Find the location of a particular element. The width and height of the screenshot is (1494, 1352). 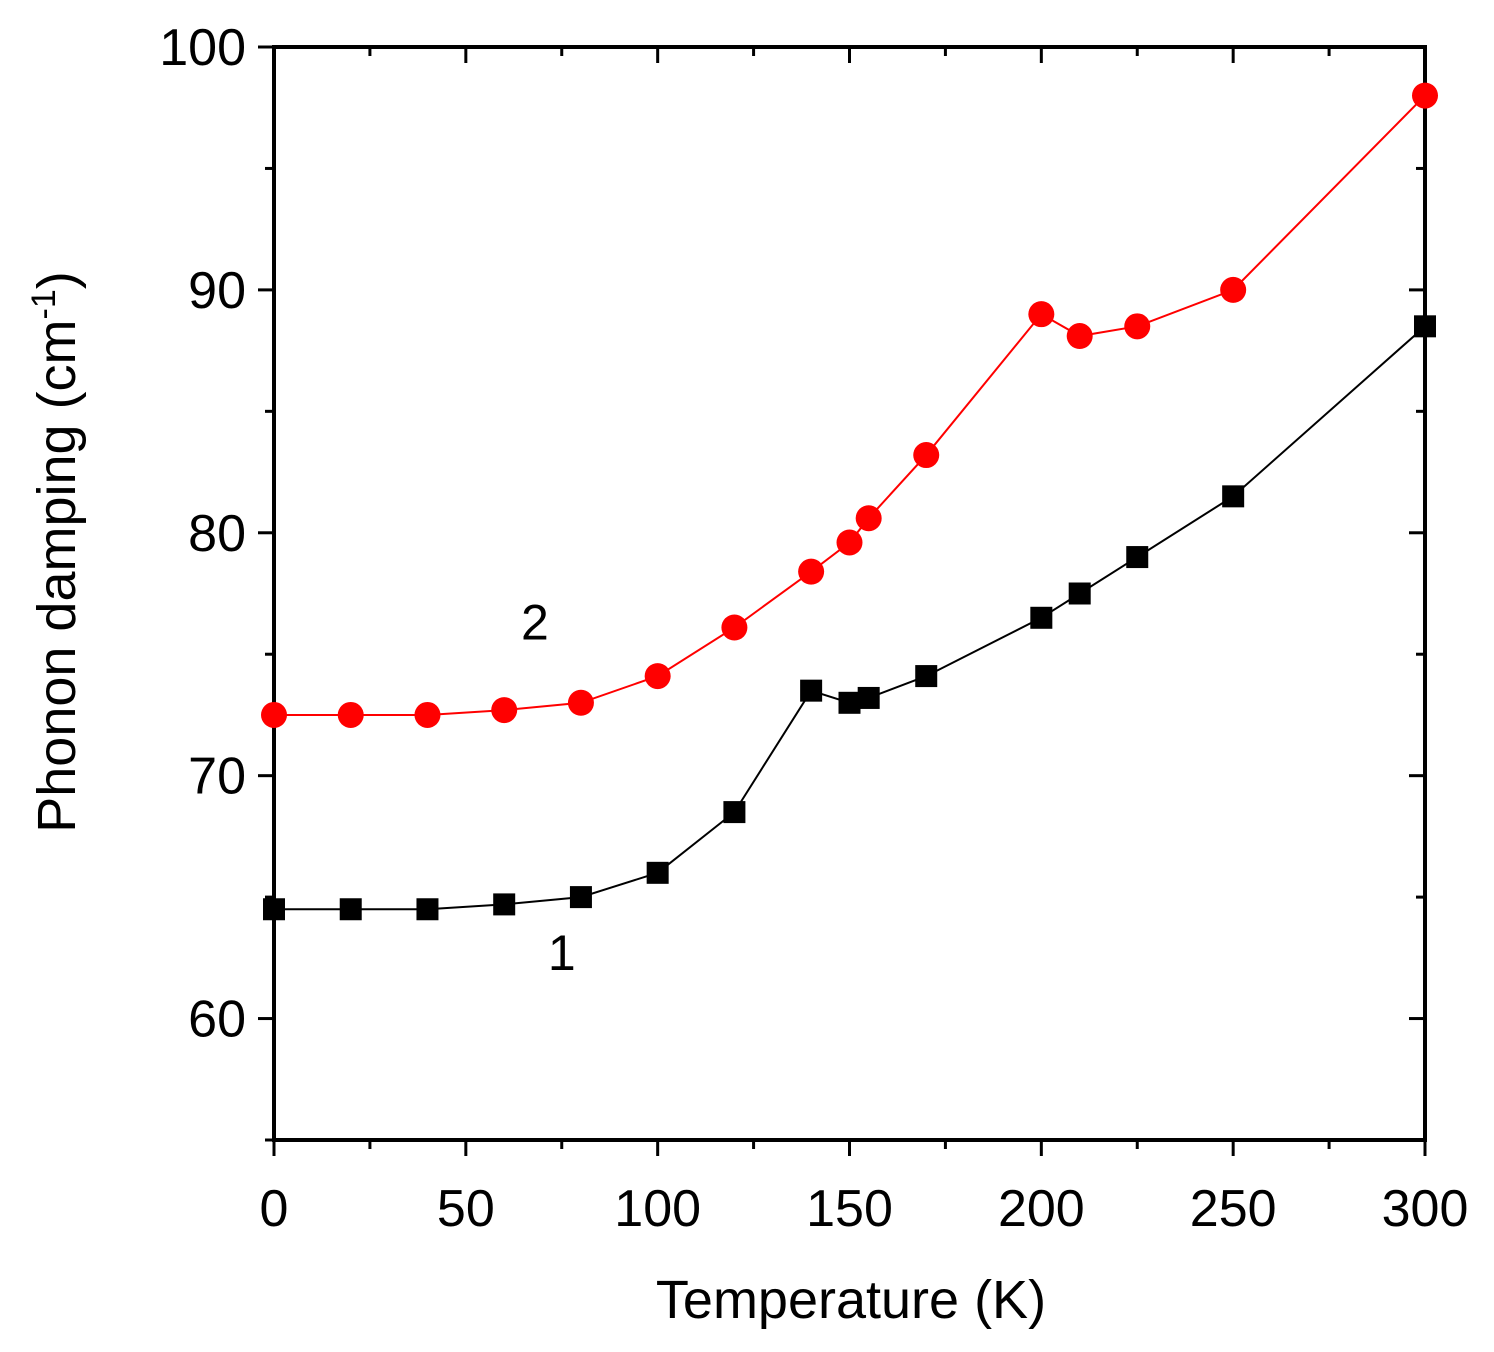

x-tick-label: 150 is located at coordinates (849, 1209).